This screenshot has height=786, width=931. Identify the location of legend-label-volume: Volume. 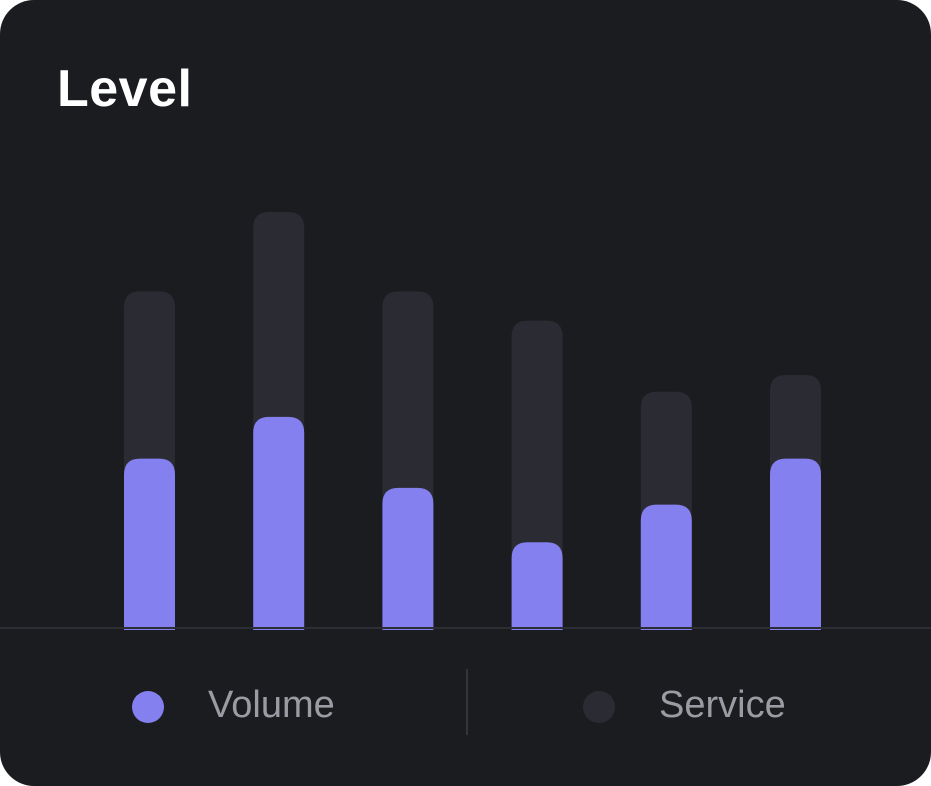
(271, 705).